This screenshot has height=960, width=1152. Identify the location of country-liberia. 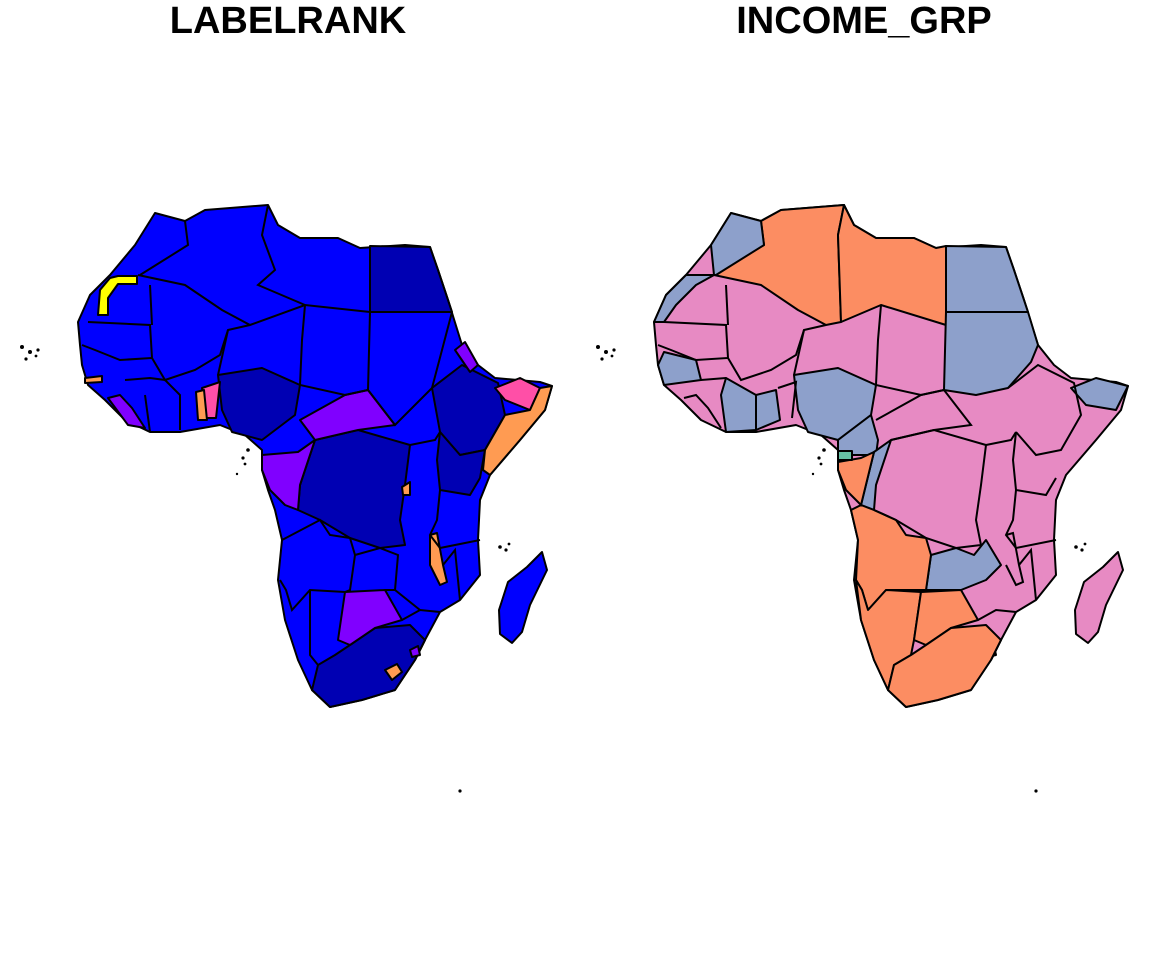
(126, 411).